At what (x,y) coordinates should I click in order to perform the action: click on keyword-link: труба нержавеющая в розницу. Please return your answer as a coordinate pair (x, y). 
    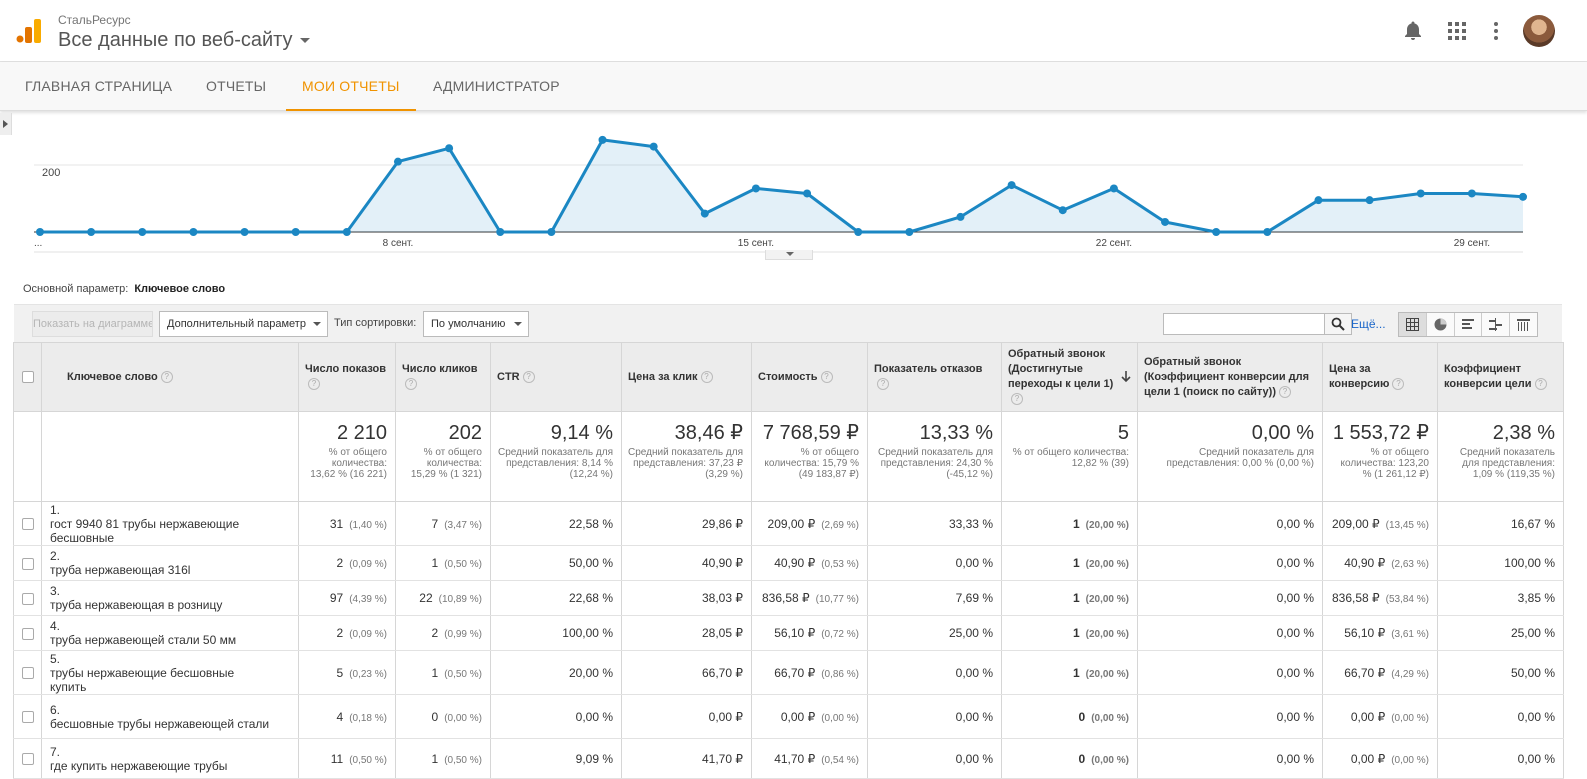
    Looking at the image, I should click on (136, 605).